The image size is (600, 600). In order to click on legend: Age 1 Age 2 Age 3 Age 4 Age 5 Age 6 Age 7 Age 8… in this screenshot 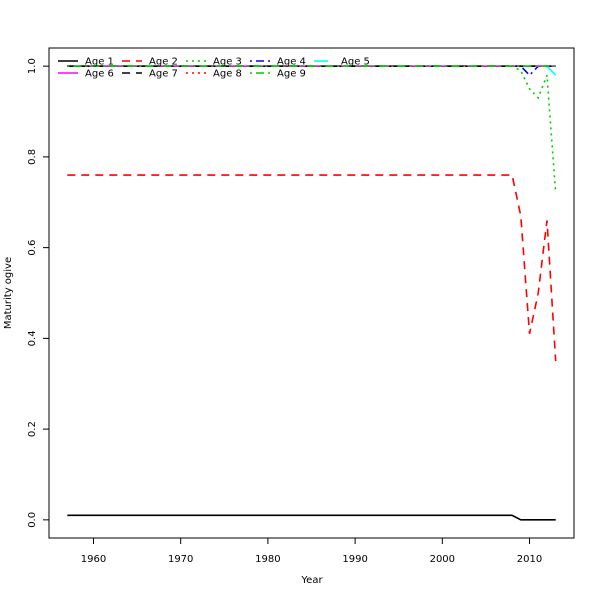, I will do `click(214, 68)`.